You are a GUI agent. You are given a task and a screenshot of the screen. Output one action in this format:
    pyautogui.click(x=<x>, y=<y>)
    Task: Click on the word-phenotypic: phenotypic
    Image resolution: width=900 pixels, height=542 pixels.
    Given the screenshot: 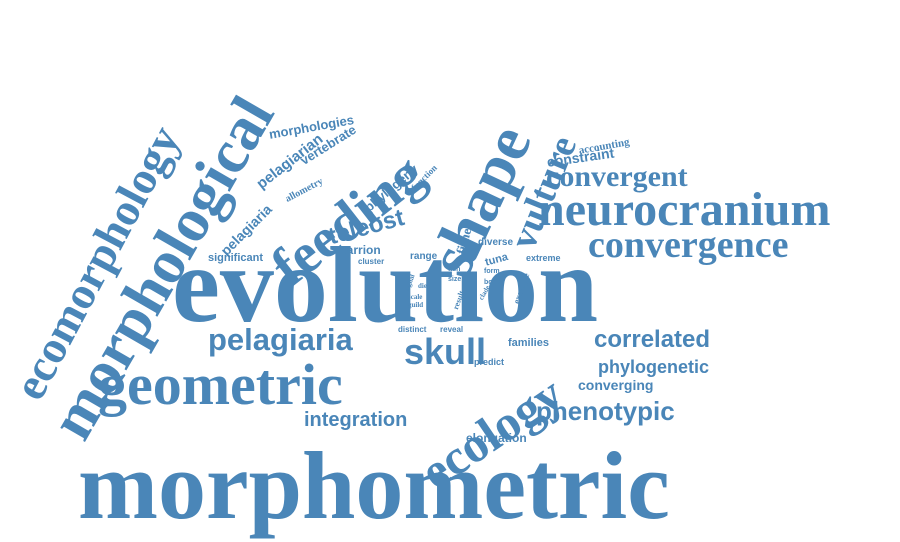 What is the action you would take?
    pyautogui.click(x=605, y=411)
    